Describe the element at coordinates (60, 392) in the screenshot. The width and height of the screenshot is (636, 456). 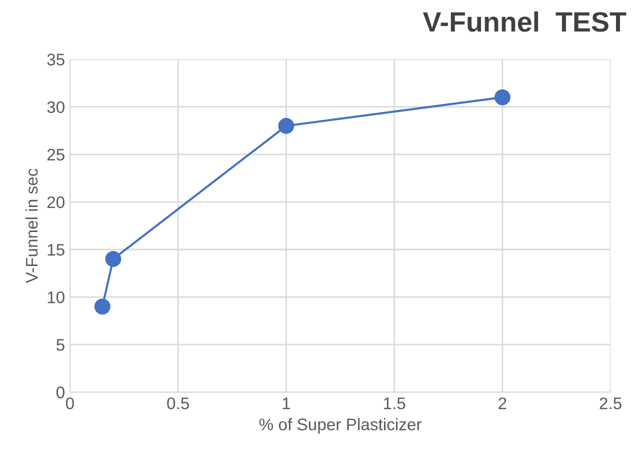
I see `y-tick-label: 0` at that location.